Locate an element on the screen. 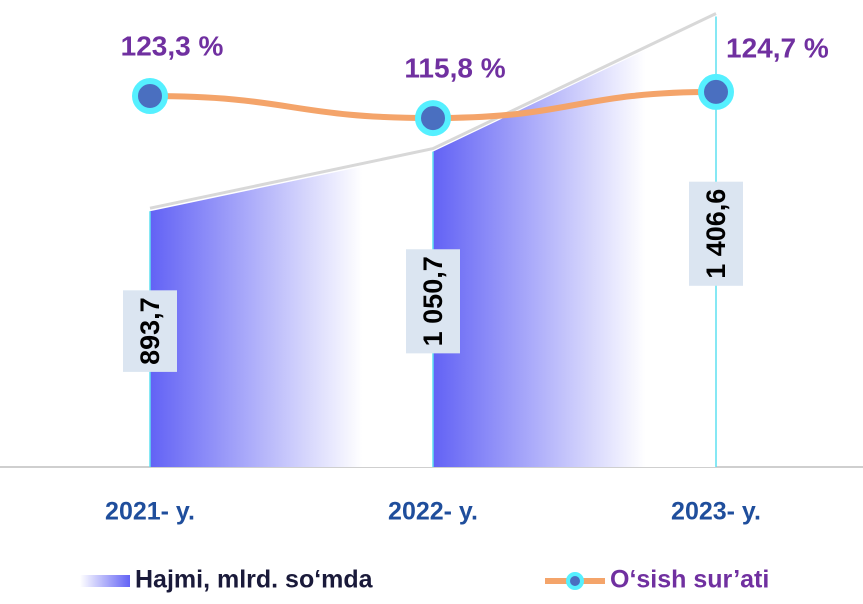  legend-marker-icon is located at coordinates (575, 581).